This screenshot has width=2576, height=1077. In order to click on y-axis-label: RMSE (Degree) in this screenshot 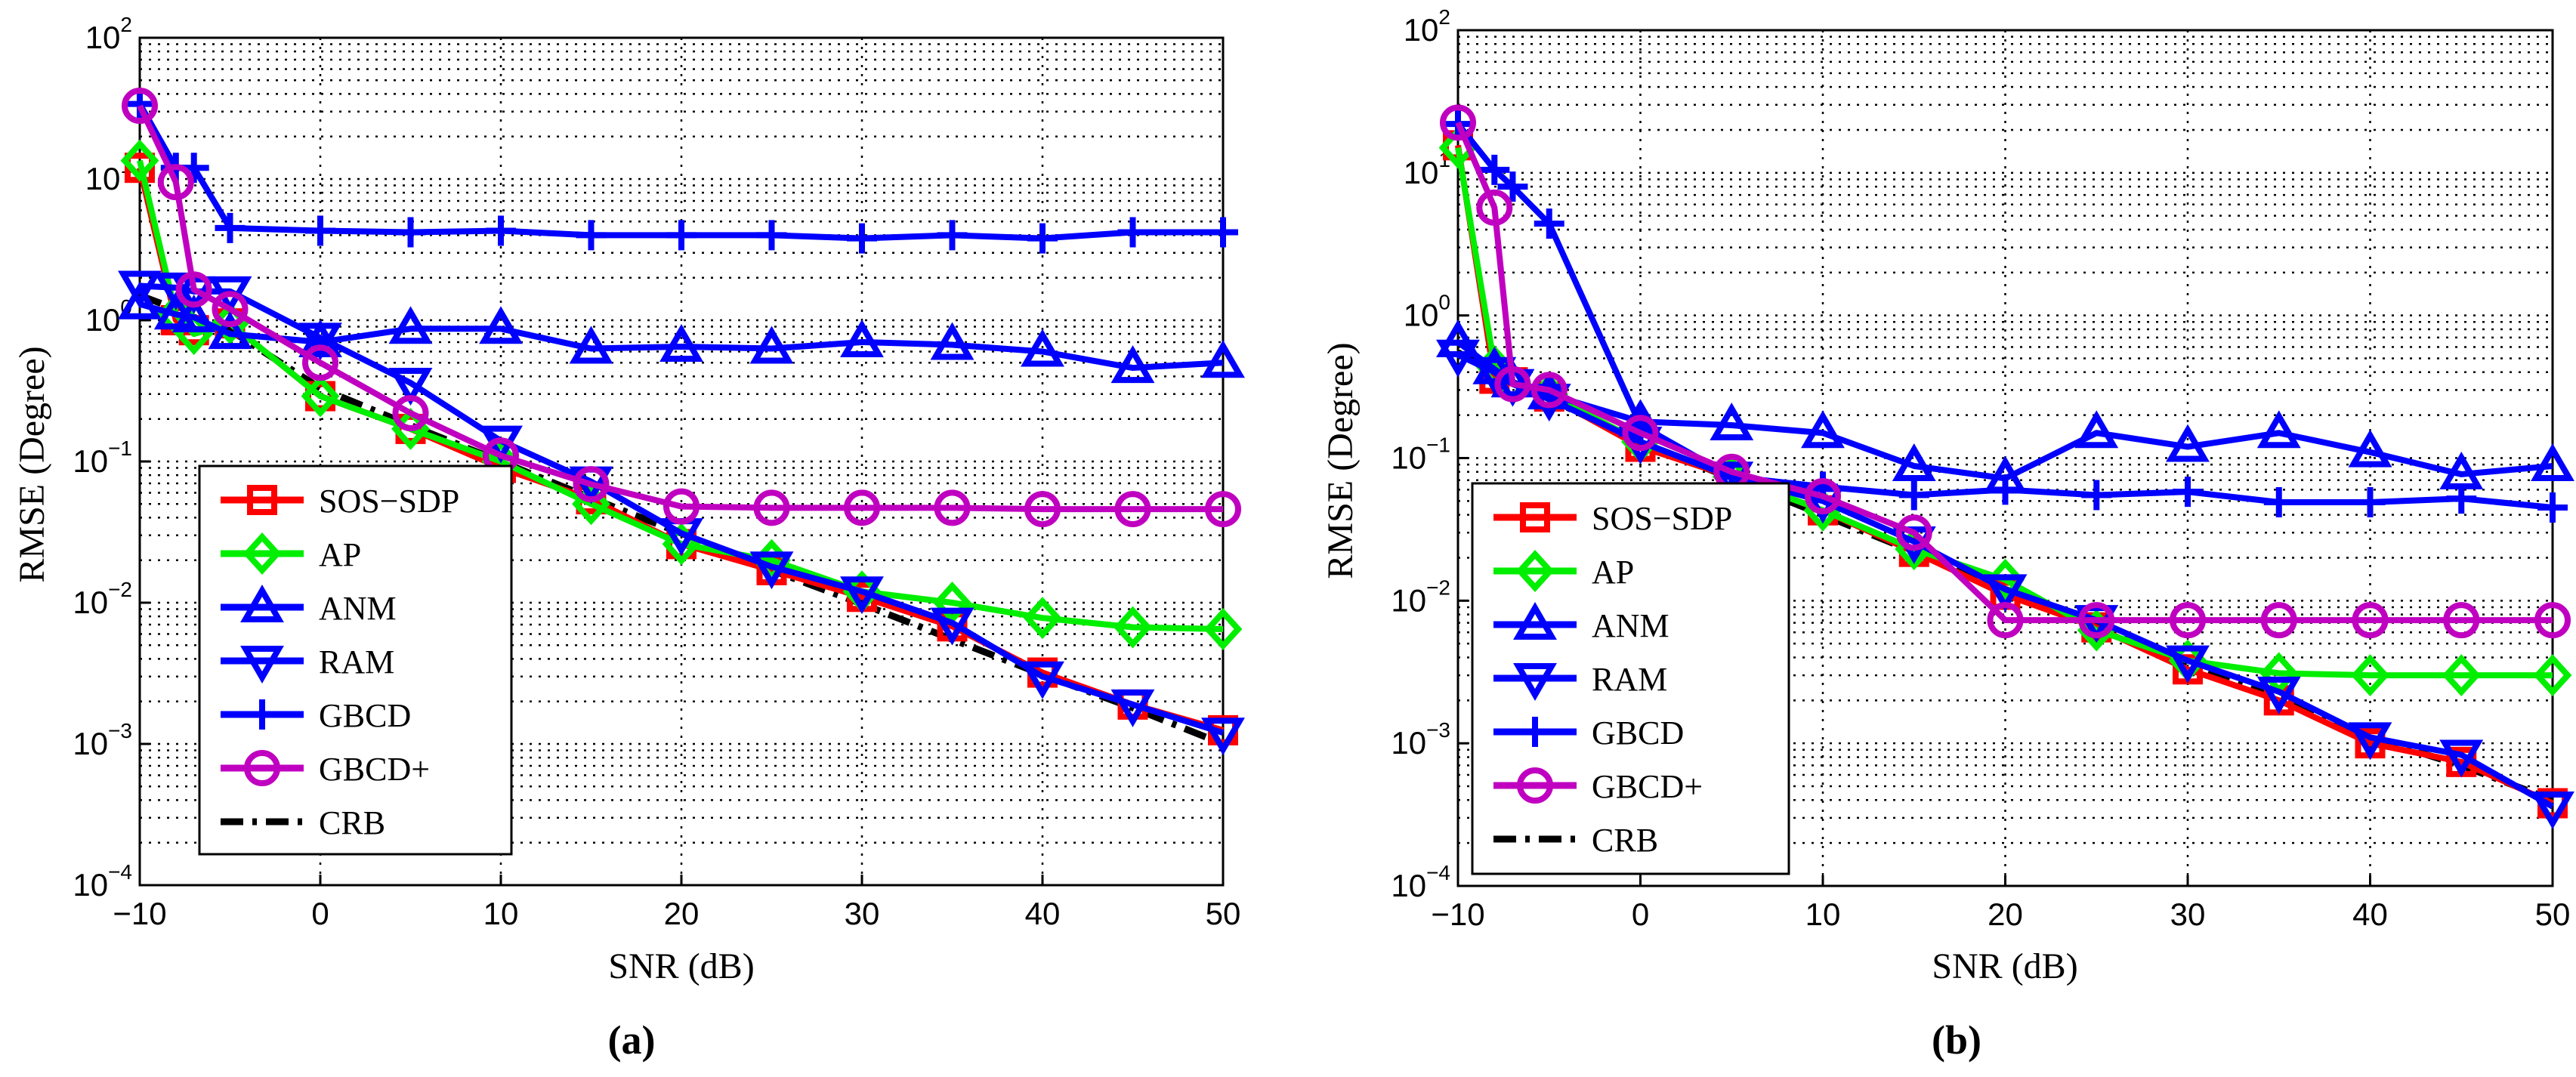, I will do `click(32, 464)`.